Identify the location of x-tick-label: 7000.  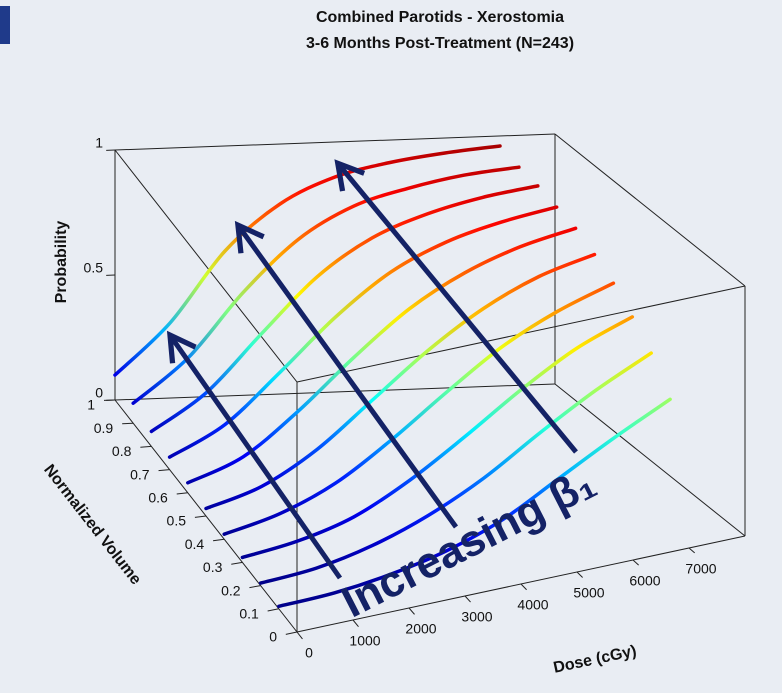
(700, 569).